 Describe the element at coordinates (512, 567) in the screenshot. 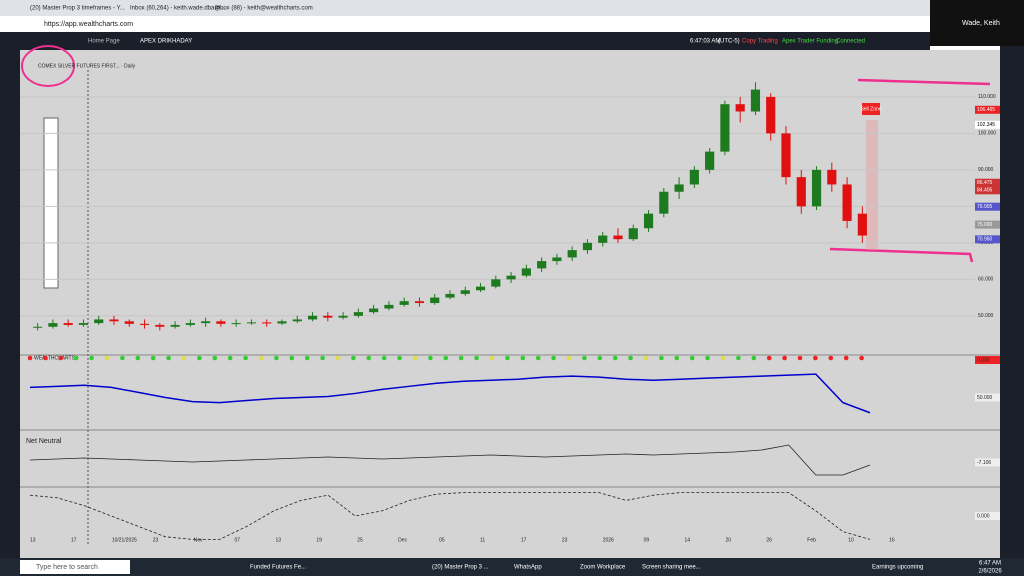

I see `taskbar` at that location.